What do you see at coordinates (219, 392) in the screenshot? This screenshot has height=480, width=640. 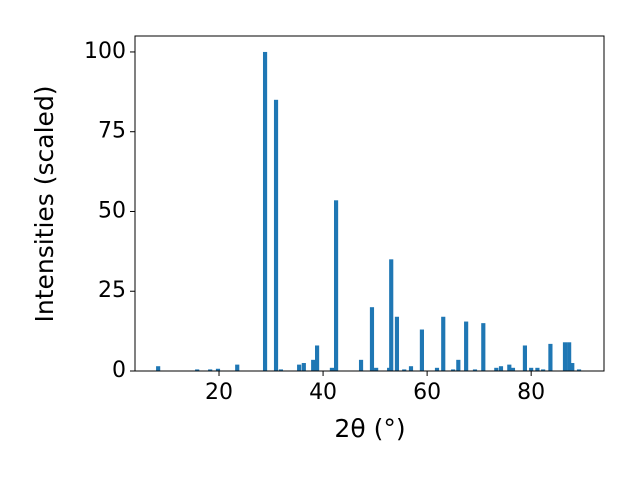 I see `x-tick-label: 20` at bounding box center [219, 392].